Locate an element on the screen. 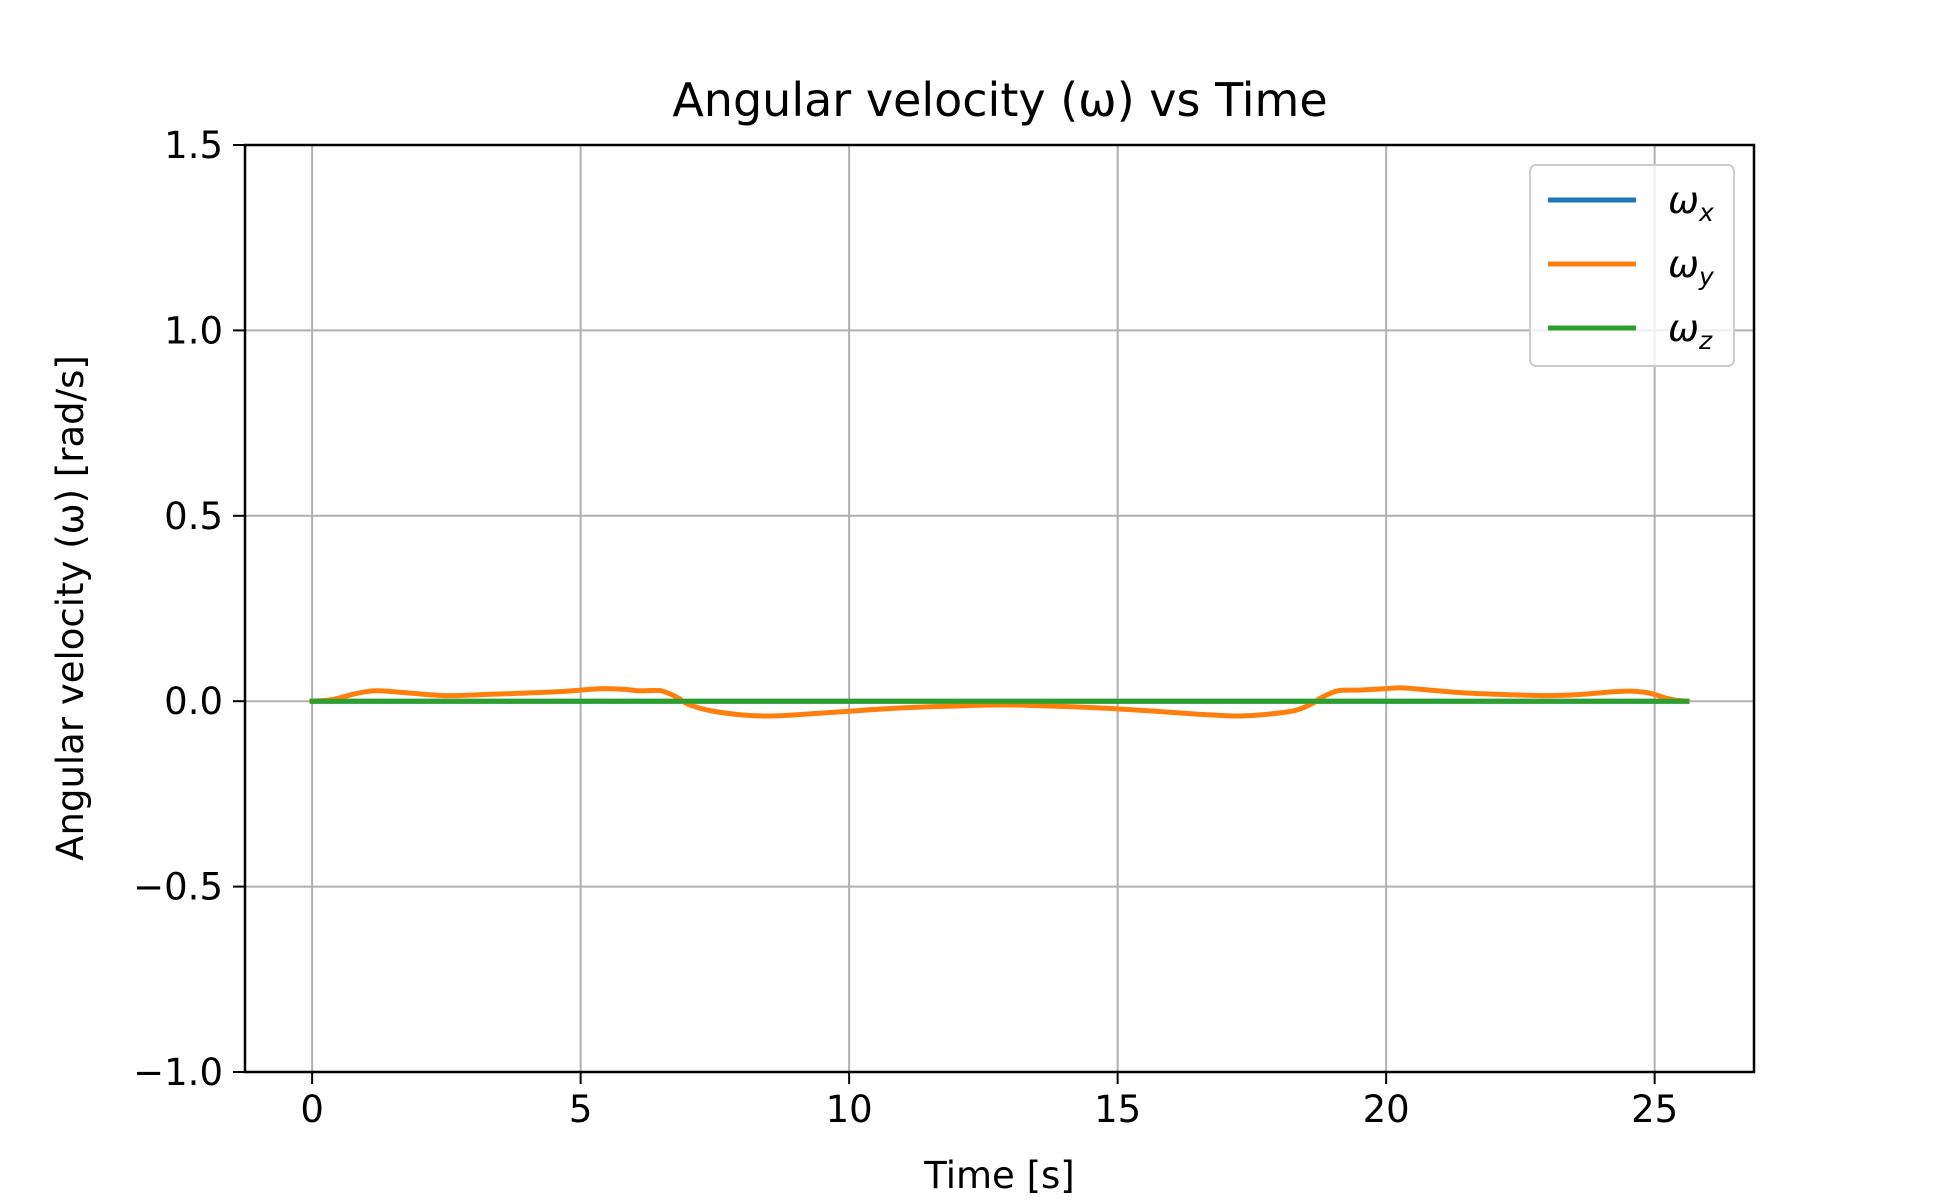 Image resolution: width=1941 pixels, height=1200 pixels. y-tick-label: 1.5 is located at coordinates (193, 145).